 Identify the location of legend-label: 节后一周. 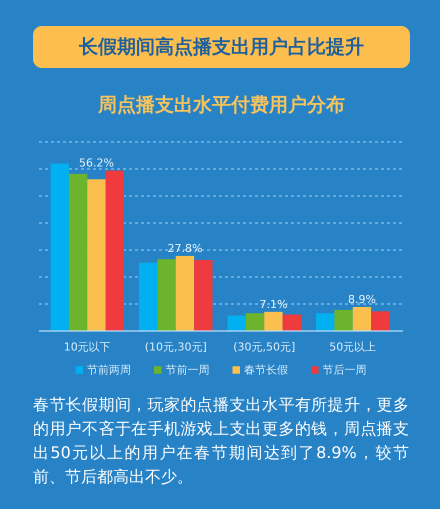
(344, 370).